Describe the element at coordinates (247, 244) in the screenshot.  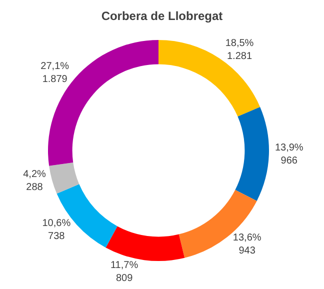
I see `data-label: 13,6% 943` at that location.